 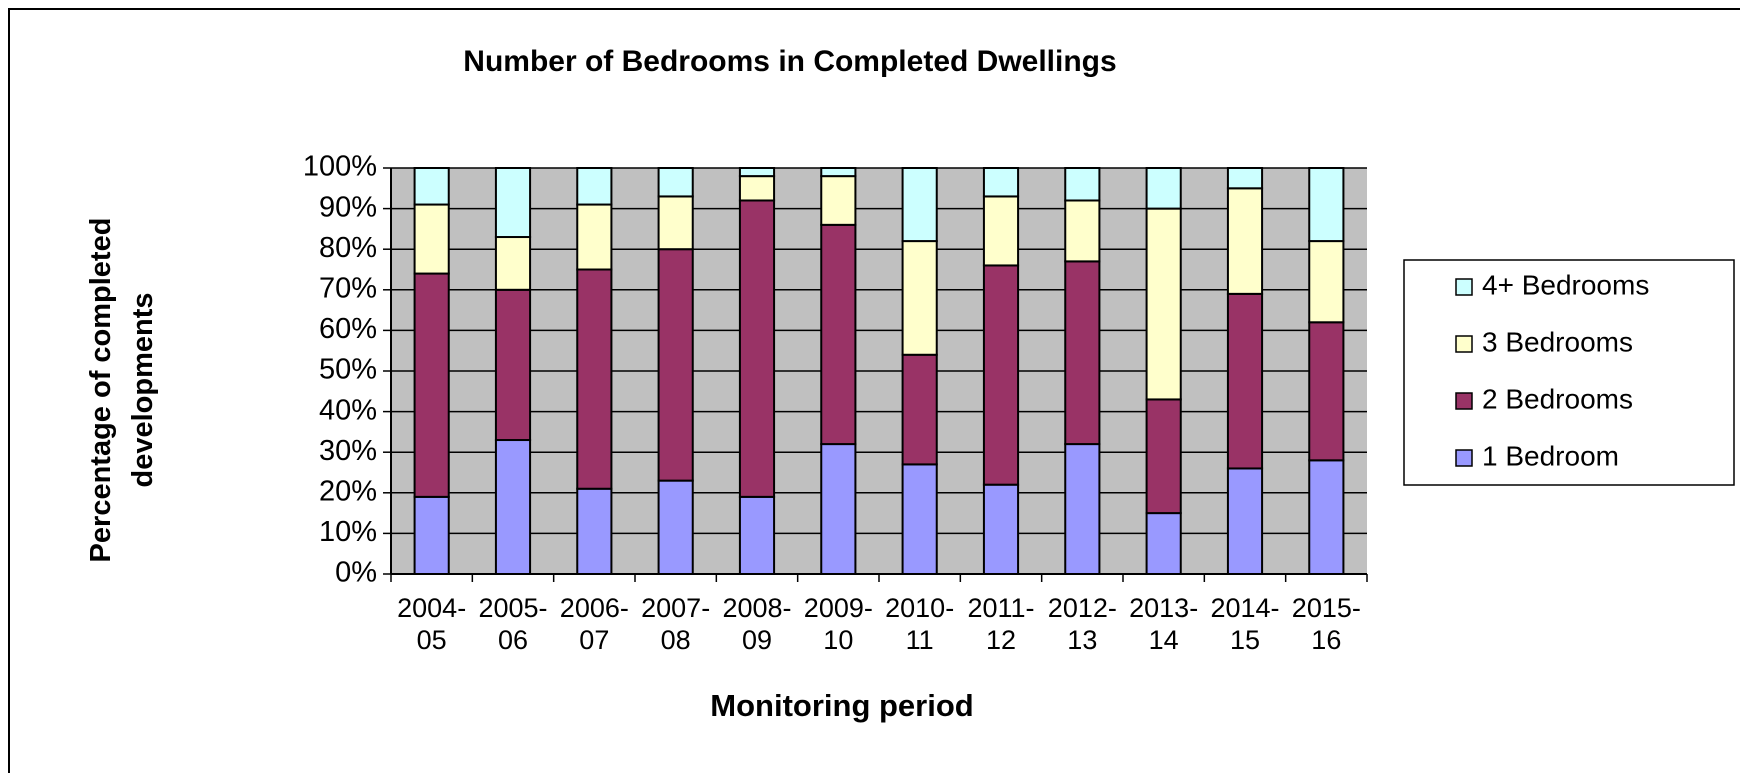 I want to click on y-tick-label: 30%, so click(x=348, y=451).